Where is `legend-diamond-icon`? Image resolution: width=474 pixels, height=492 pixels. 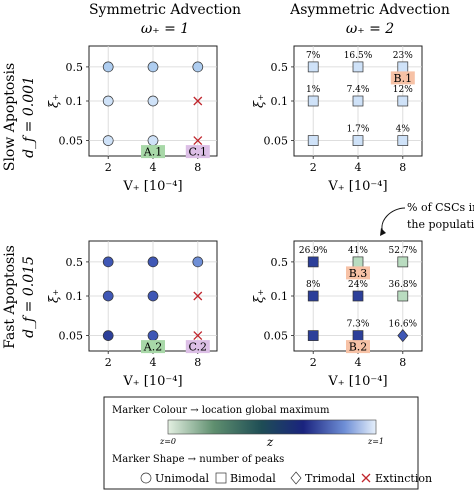 legend-diamond-icon is located at coordinates (296, 478).